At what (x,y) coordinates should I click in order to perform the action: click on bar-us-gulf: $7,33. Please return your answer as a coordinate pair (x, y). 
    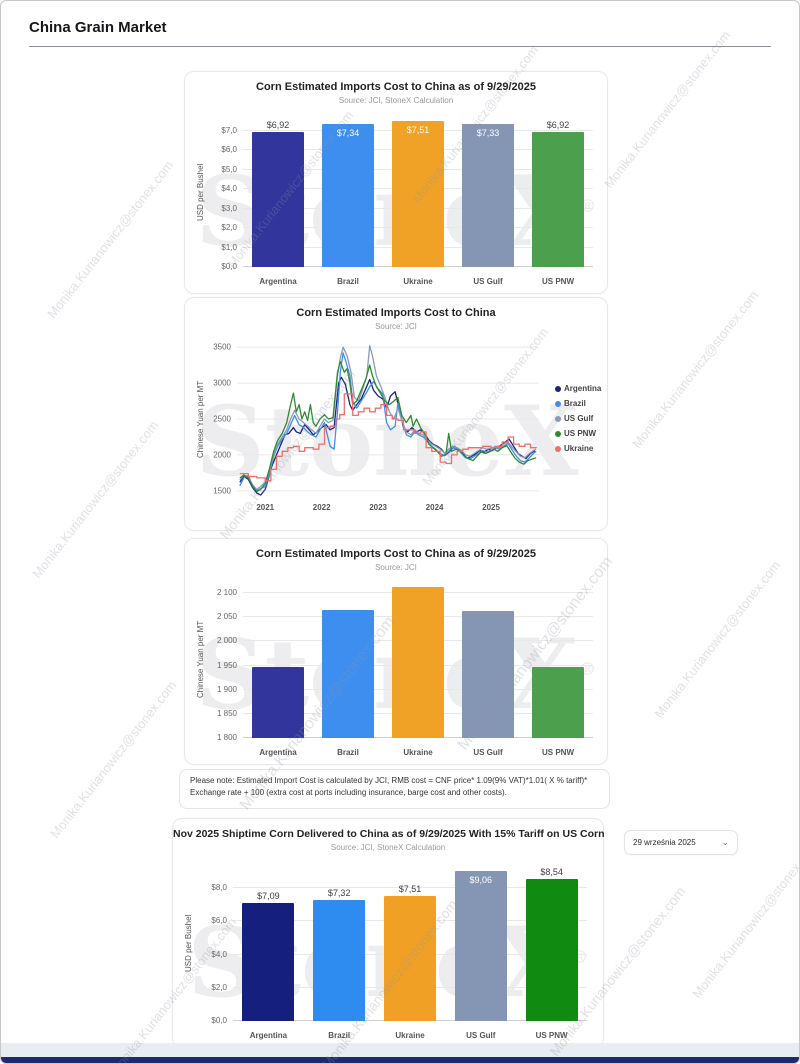
    Looking at the image, I should click on (488, 195).